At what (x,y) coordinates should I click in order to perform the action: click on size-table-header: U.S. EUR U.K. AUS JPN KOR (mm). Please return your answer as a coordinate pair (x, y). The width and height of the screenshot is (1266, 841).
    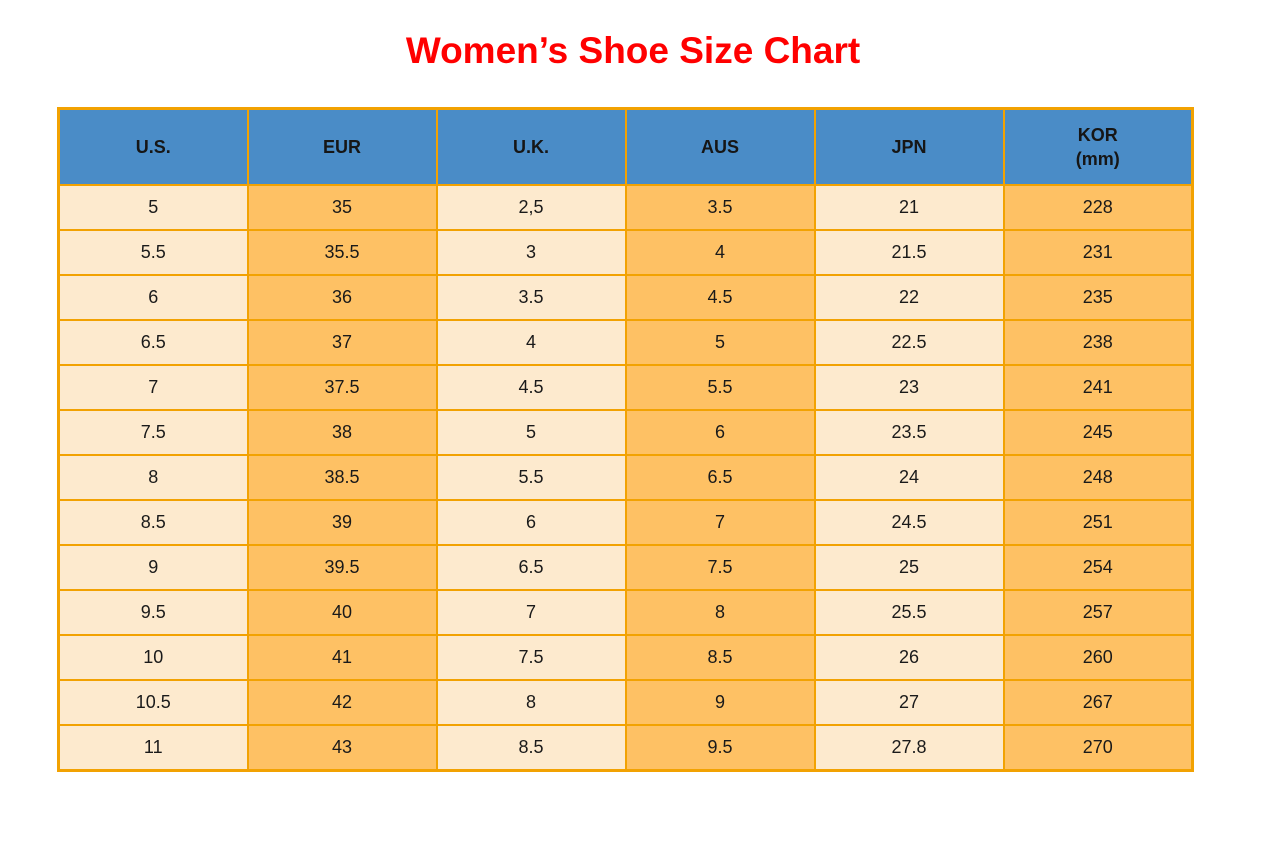
    Looking at the image, I should click on (625, 146).